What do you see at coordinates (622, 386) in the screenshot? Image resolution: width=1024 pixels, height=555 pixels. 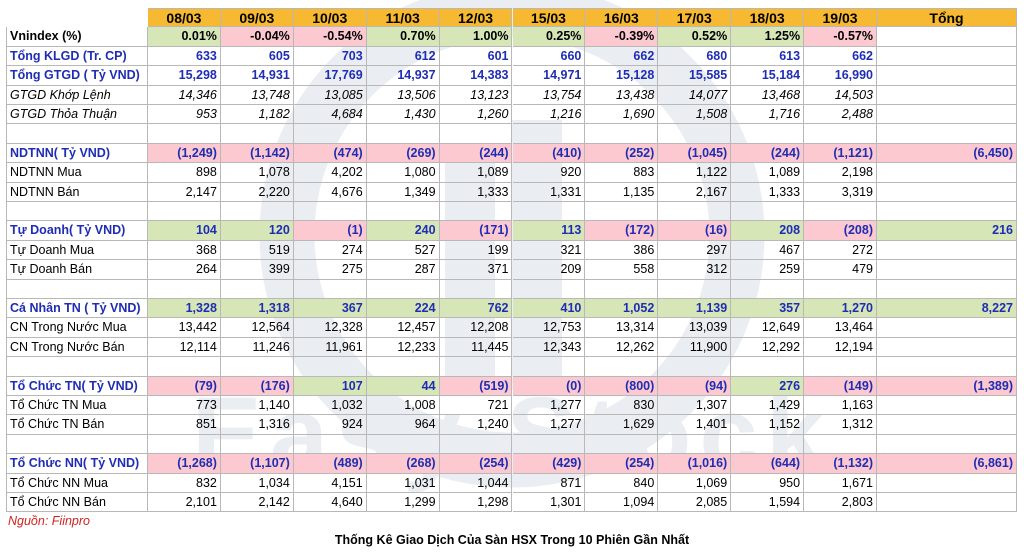 I see `value-cell: (800)` at bounding box center [622, 386].